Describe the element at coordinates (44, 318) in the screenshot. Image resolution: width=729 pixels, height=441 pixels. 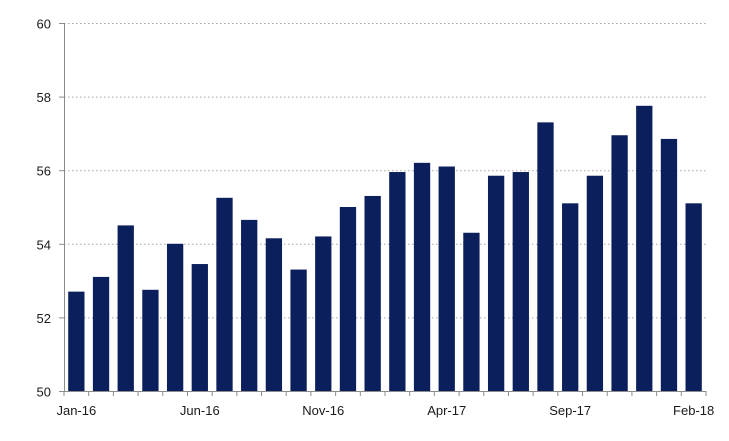
I see `y-tick-label-52: 52` at that location.